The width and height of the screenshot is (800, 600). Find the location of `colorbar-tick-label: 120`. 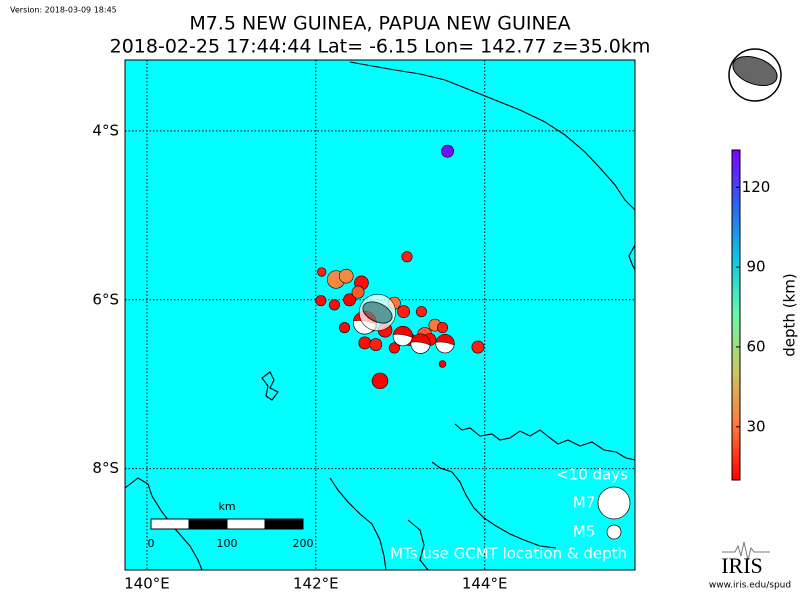

colorbar-tick-label: 120 is located at coordinates (756, 187).